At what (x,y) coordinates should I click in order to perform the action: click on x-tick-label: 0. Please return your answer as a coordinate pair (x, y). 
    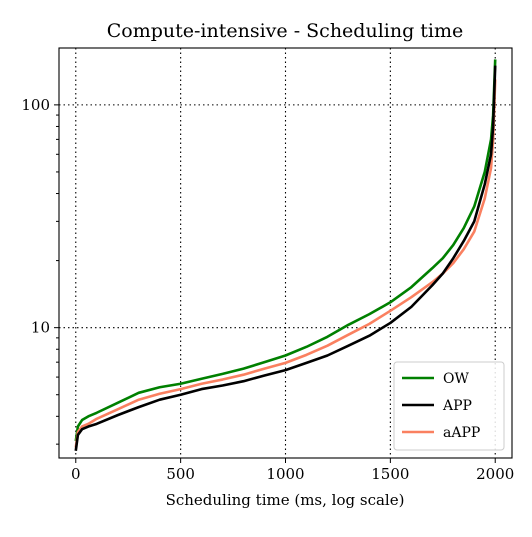
    Looking at the image, I should click on (76, 474).